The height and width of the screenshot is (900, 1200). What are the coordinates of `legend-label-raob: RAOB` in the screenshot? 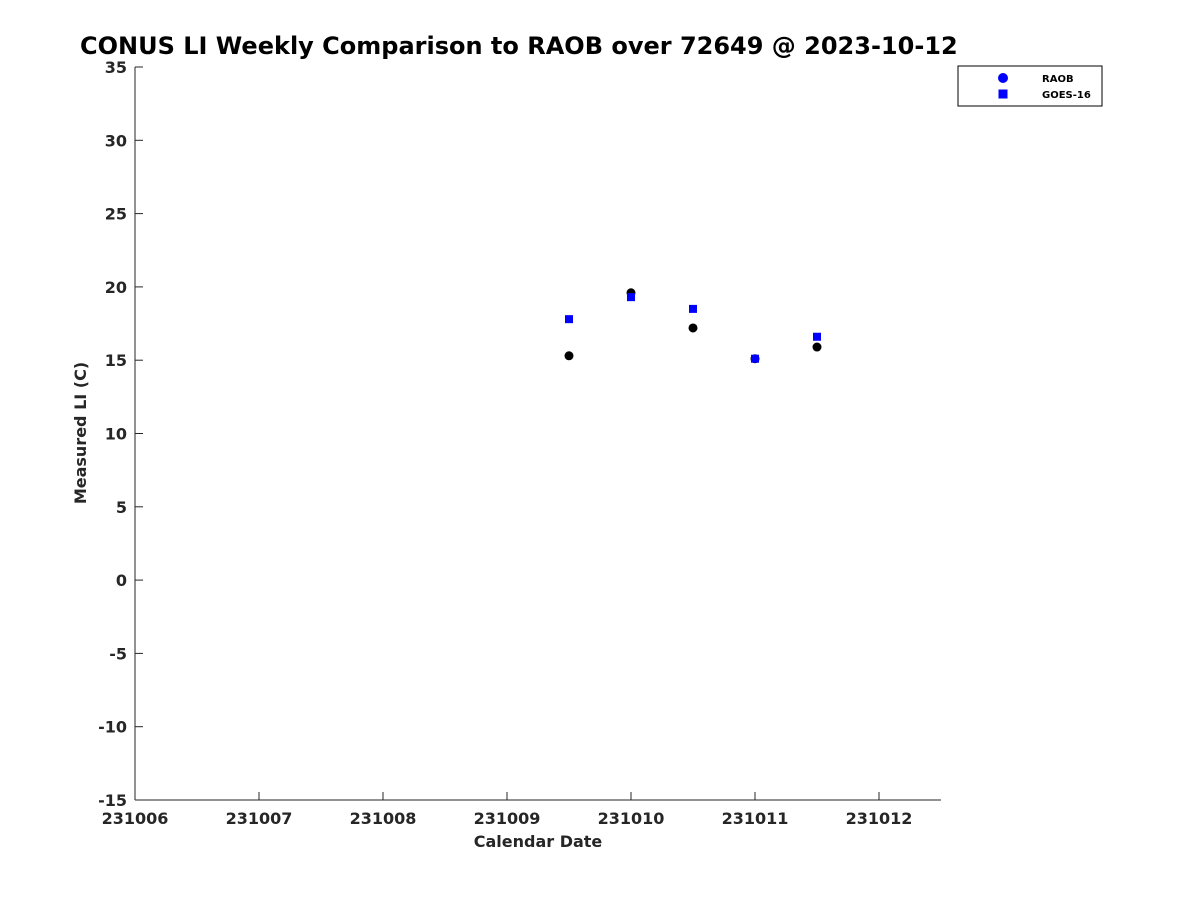 It's located at (1058, 79).